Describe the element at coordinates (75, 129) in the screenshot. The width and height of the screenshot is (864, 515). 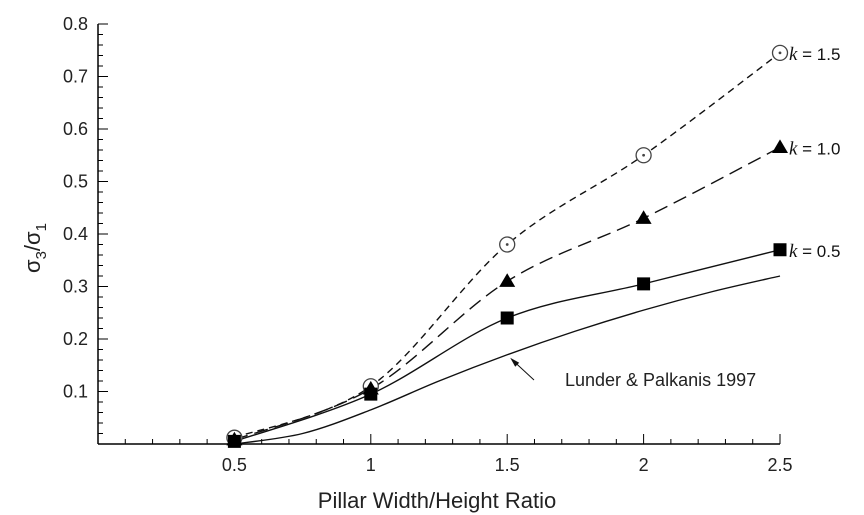
I see `y-tick-label: 0.6` at that location.